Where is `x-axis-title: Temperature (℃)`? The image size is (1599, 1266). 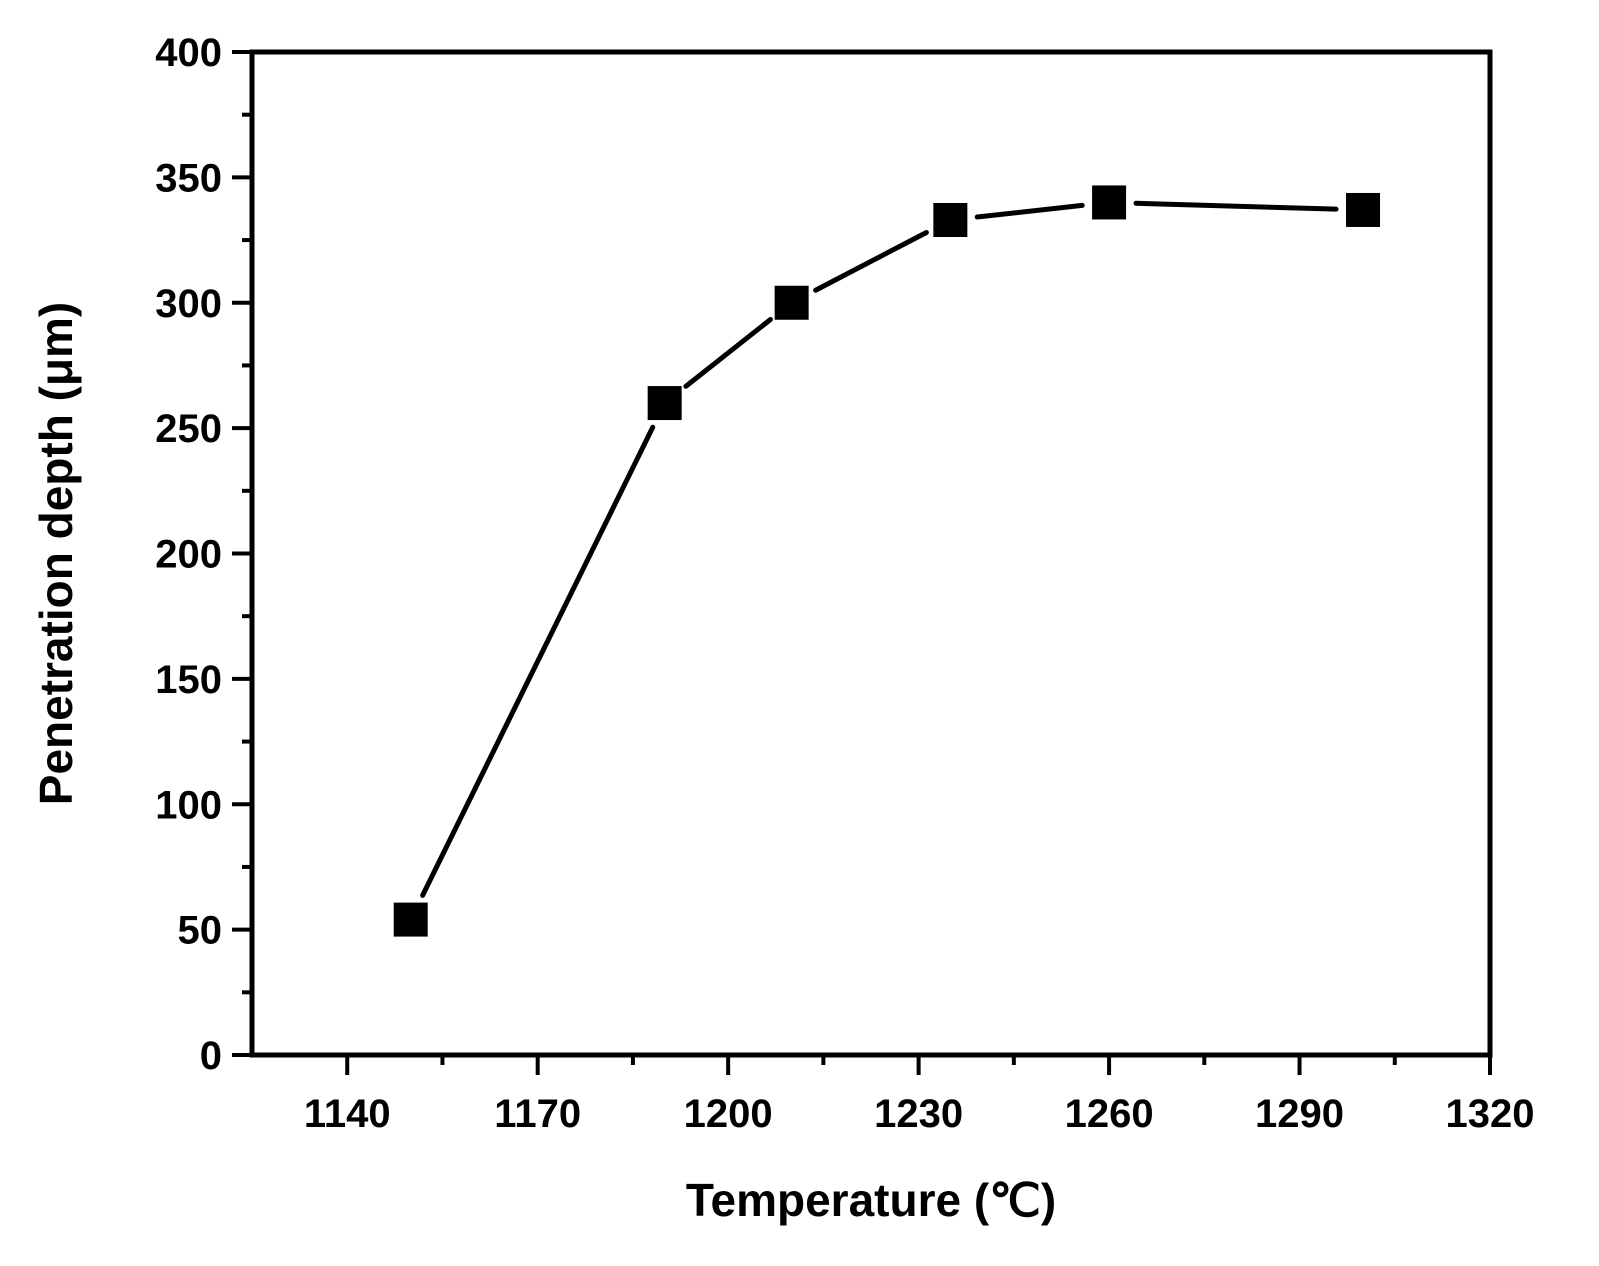
x-axis-title: Temperature (℃) is located at coordinates (871, 1200).